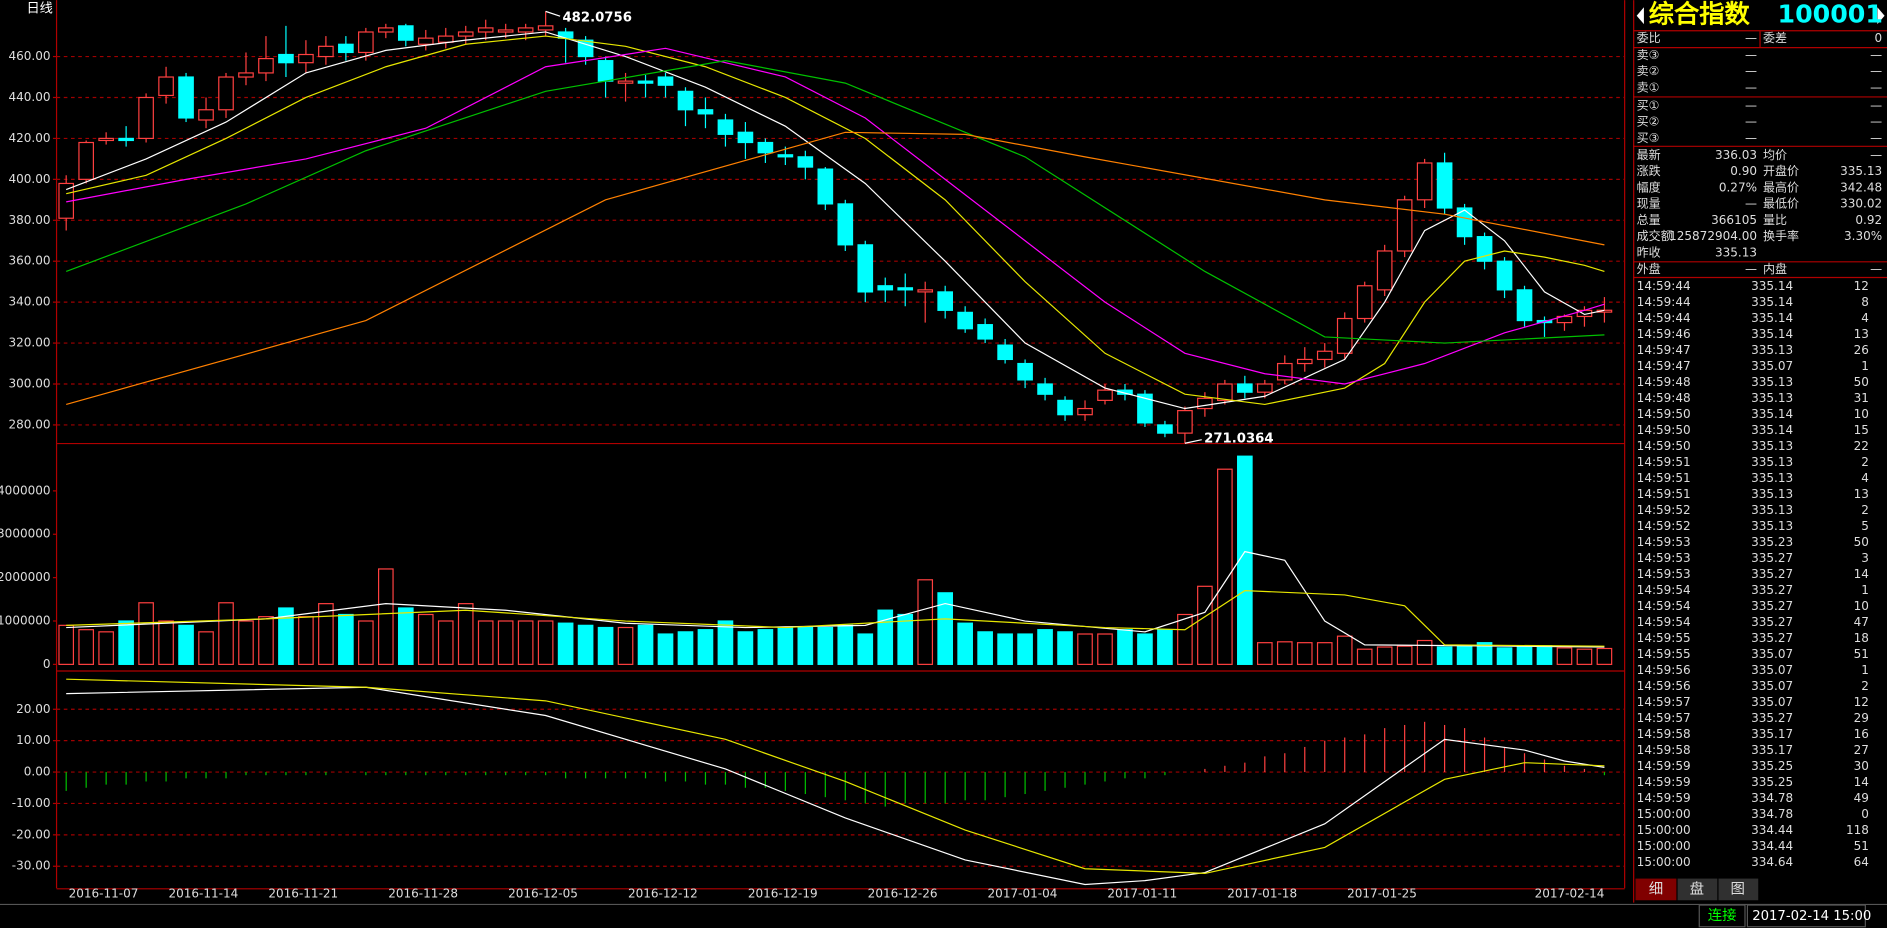 The height and width of the screenshot is (928, 1887). Describe the element at coordinates (1861, 414) in the screenshot. I see `tick-volume: 10` at that location.